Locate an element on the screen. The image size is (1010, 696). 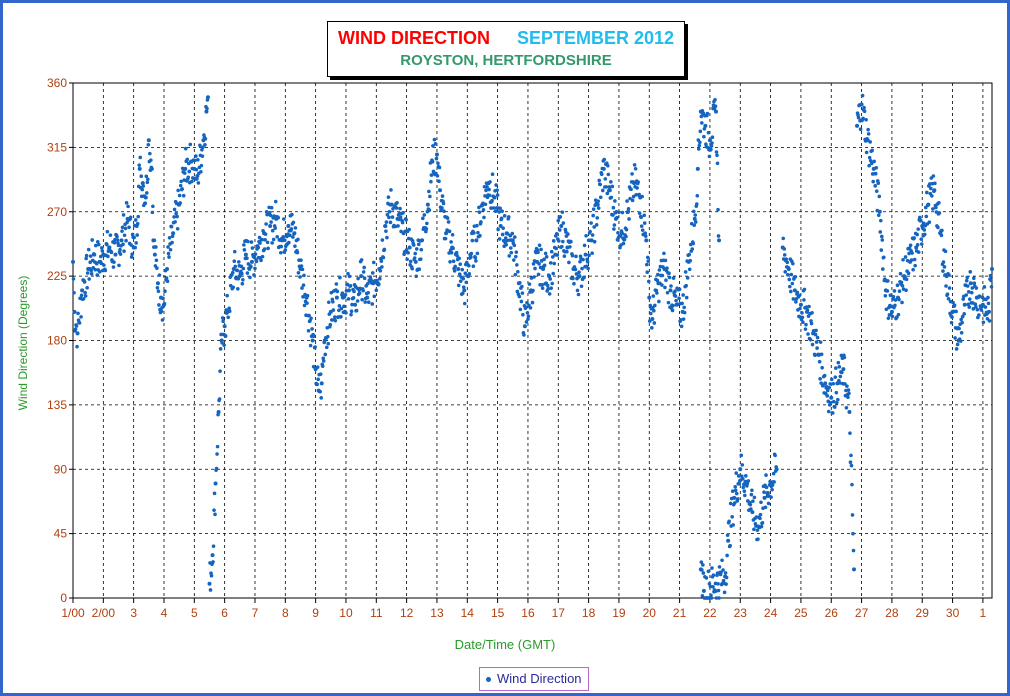
x-tick-label: 5 is located at coordinates (194, 613).